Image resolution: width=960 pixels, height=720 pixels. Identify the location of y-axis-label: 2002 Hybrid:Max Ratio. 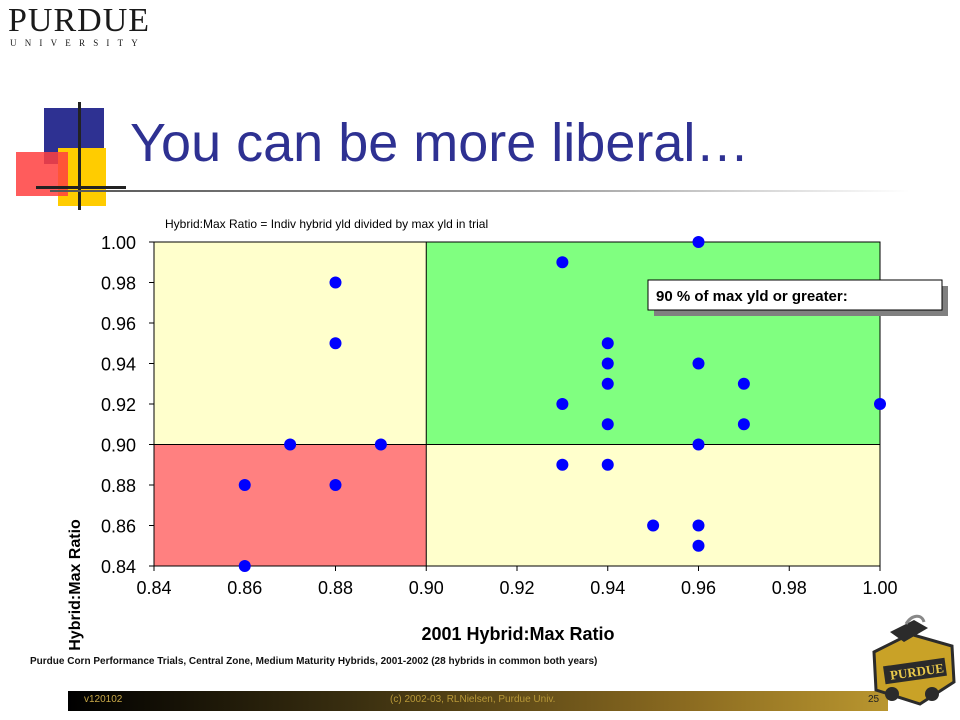
(75, 584).